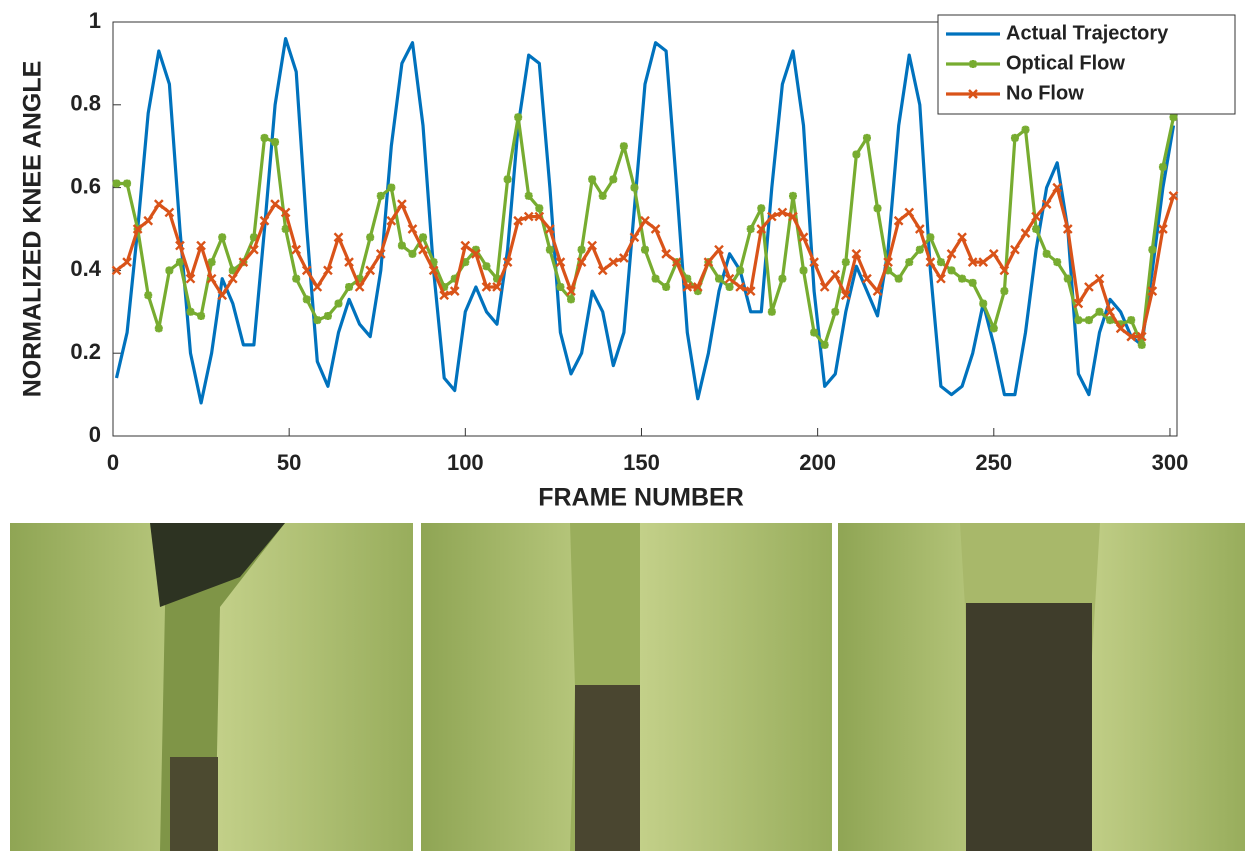  I want to click on x-tick-label: 200, so click(817, 462).